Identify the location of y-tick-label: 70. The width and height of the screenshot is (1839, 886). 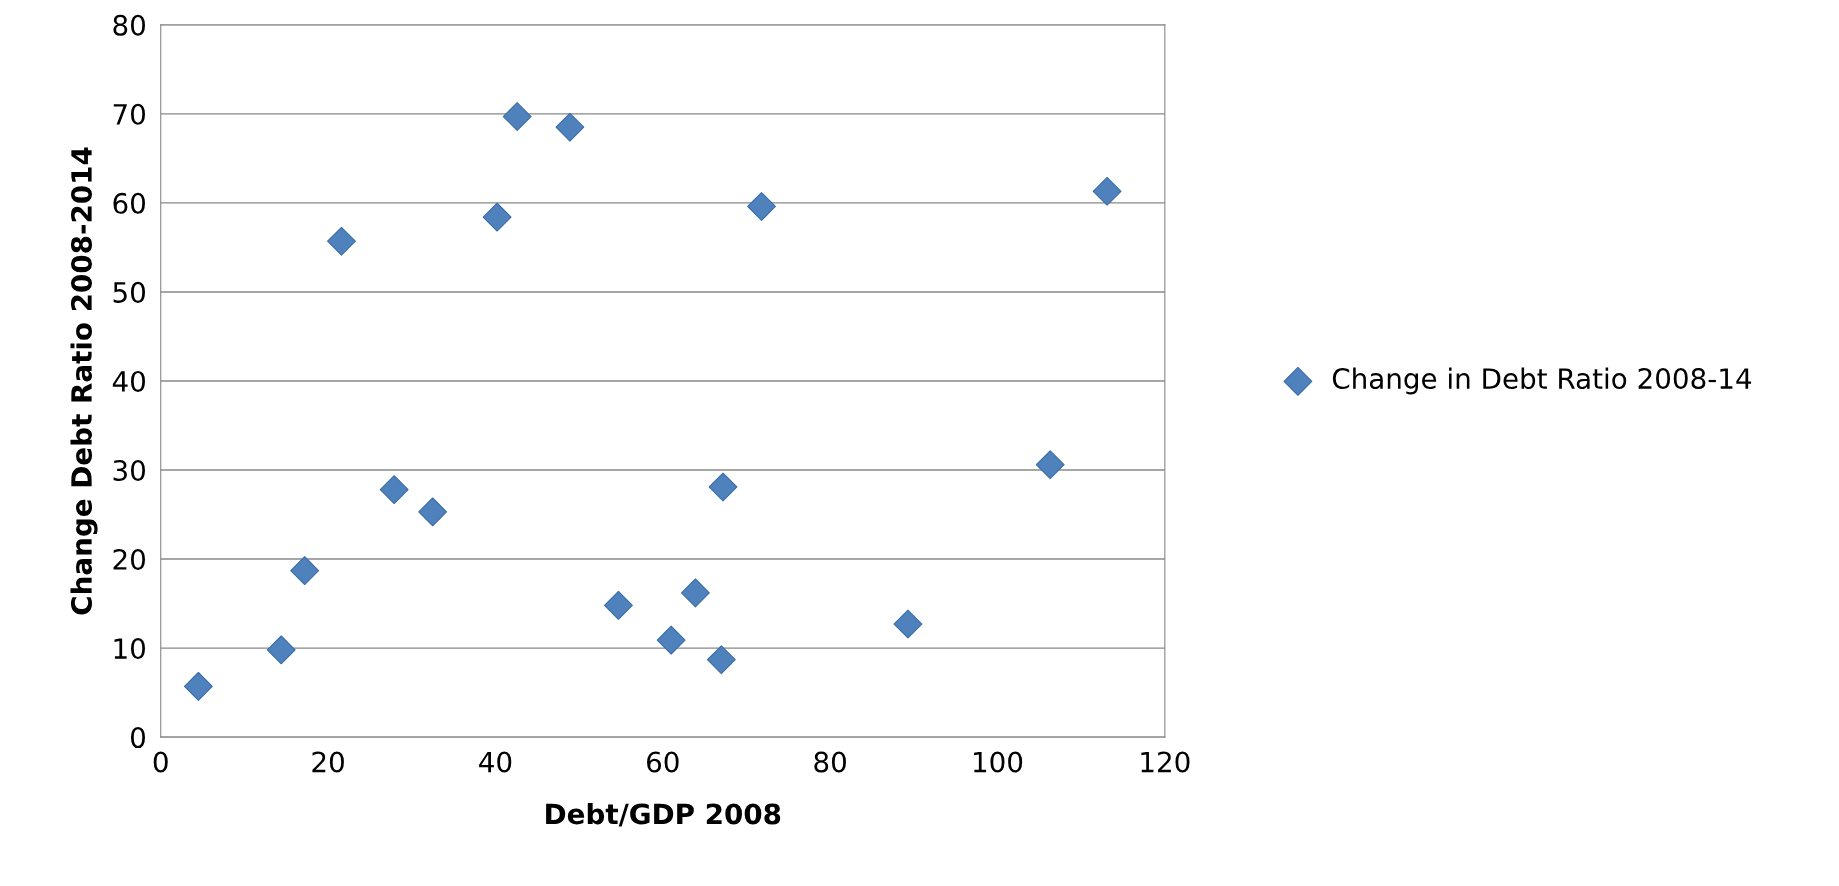
(129, 114).